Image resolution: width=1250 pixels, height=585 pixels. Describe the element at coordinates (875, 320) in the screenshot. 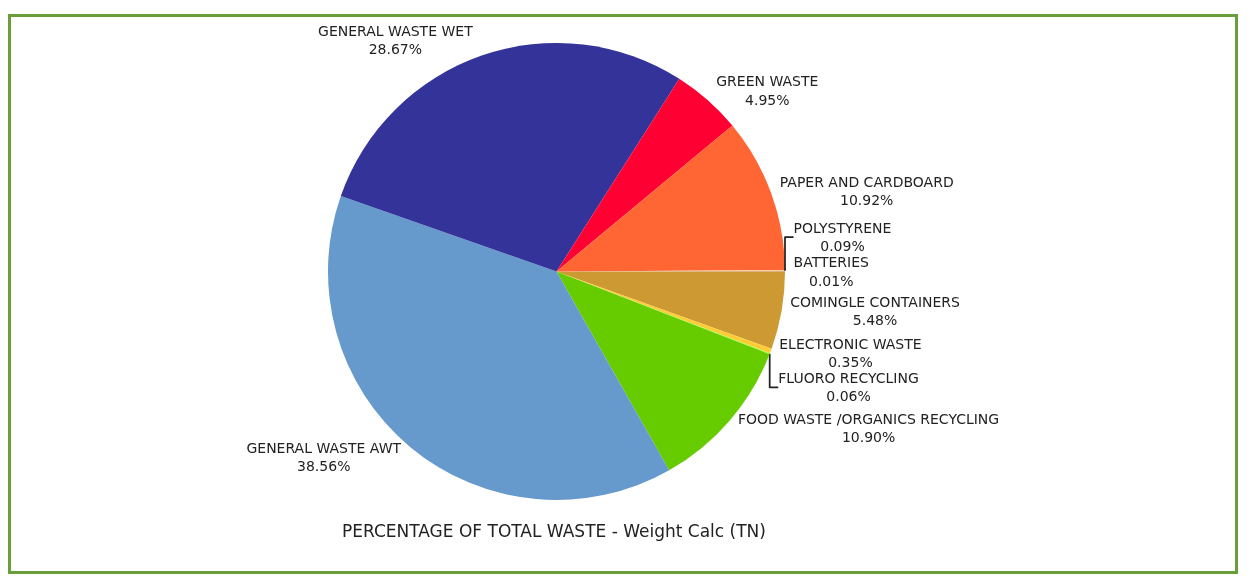

I see `data-label: 5.48%` at that location.